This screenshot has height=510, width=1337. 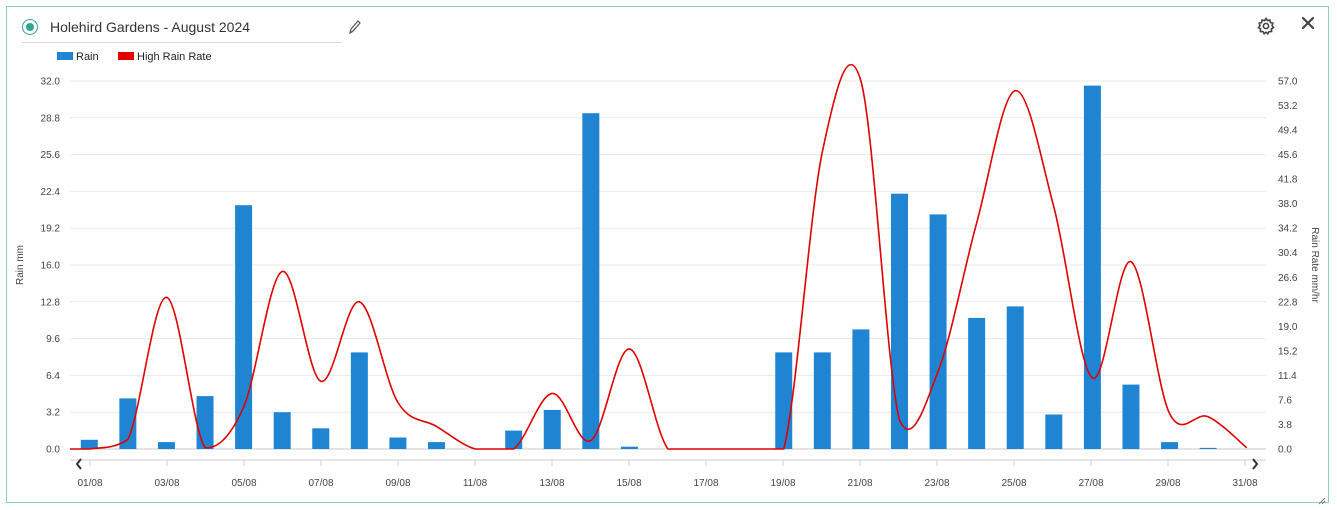 What do you see at coordinates (782, 483) in the screenshot?
I see `x-tick-label: 19/08` at bounding box center [782, 483].